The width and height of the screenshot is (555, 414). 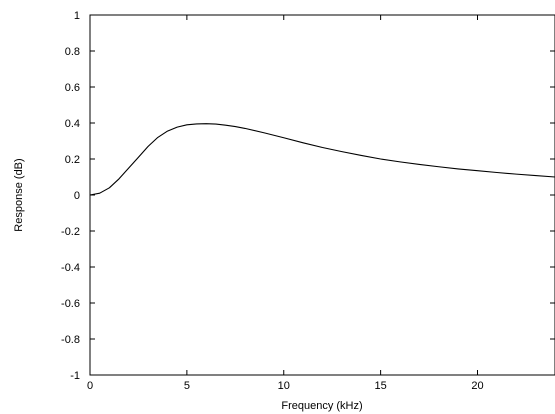 I want to click on y-axis-label: Response (dB), so click(x=19, y=194).